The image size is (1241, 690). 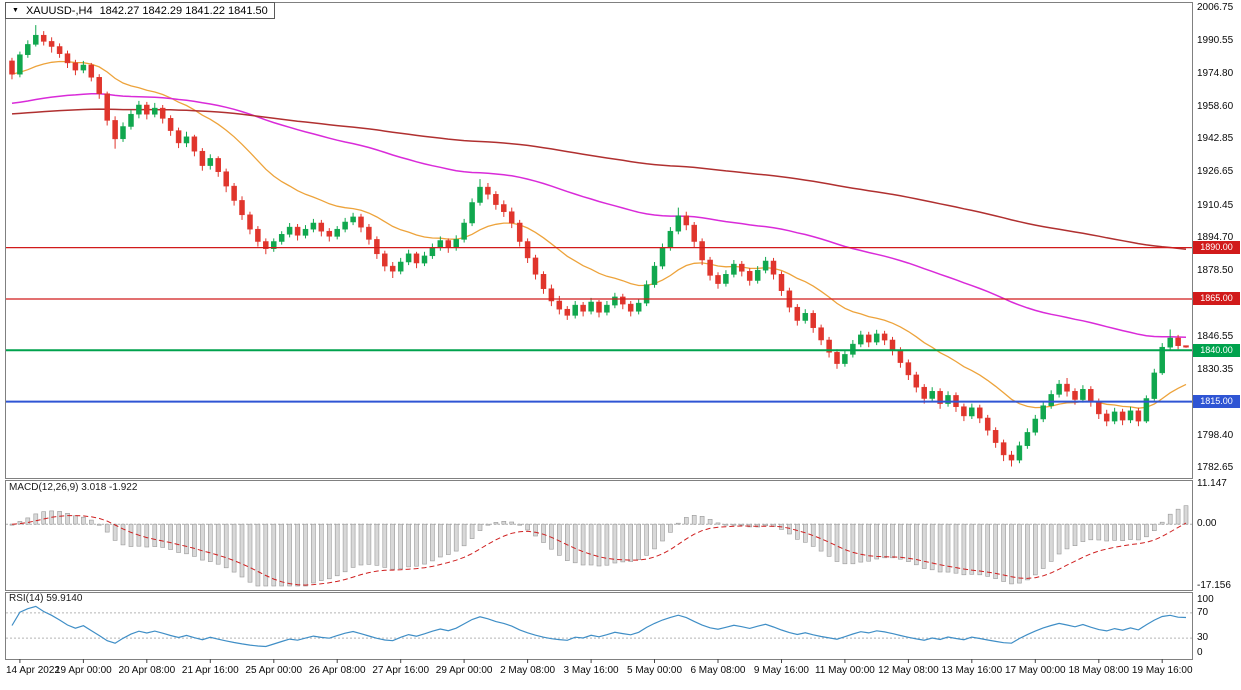 I want to click on time-axis-label: 3 May 16:00, so click(x=591, y=670).